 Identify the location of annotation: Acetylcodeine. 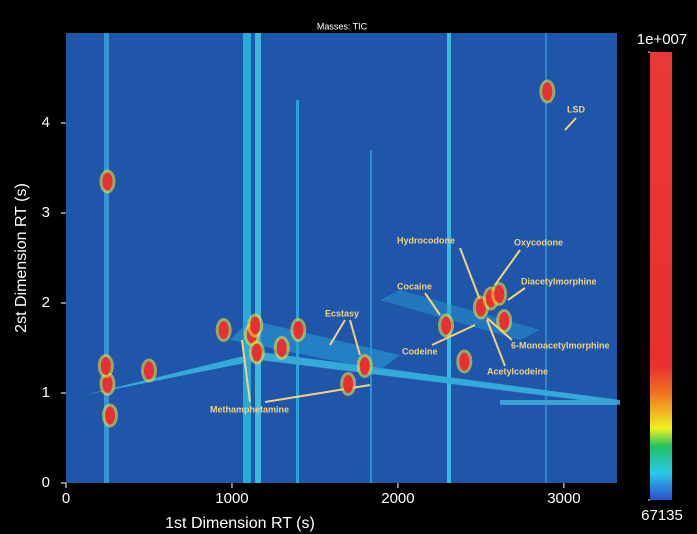
(517, 371).